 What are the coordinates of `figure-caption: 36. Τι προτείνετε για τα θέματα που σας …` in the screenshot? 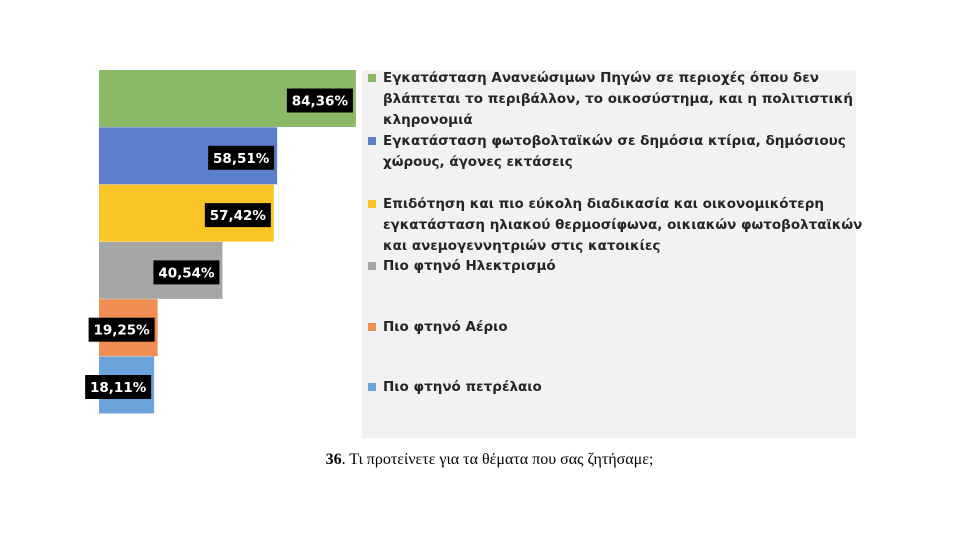 It's located at (489, 460).